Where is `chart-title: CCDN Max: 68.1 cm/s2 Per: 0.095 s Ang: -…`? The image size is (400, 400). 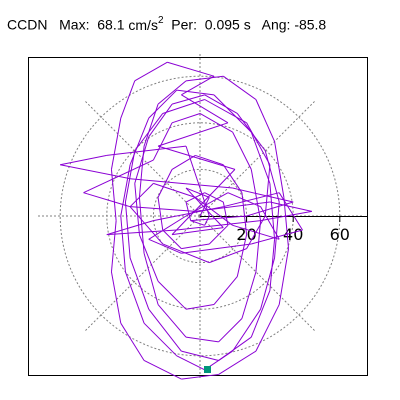
chart-title: CCDN Max: 68.1 cm/s2 Per: 0.095 s Ang: -… is located at coordinates (166, 24).